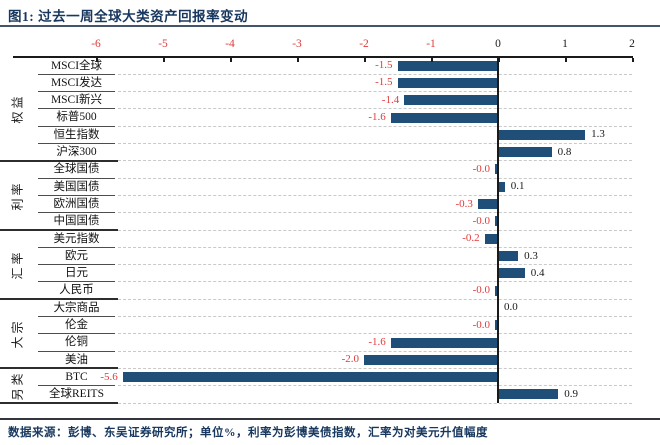  I want to click on group-label: 另类, so click(17, 385).